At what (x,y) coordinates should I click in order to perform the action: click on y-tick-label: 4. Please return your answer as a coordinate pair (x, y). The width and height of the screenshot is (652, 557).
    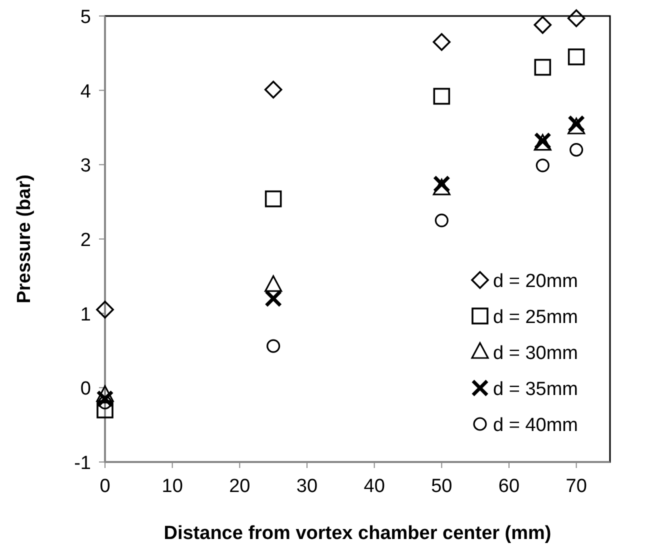
    Looking at the image, I should click on (86, 91).